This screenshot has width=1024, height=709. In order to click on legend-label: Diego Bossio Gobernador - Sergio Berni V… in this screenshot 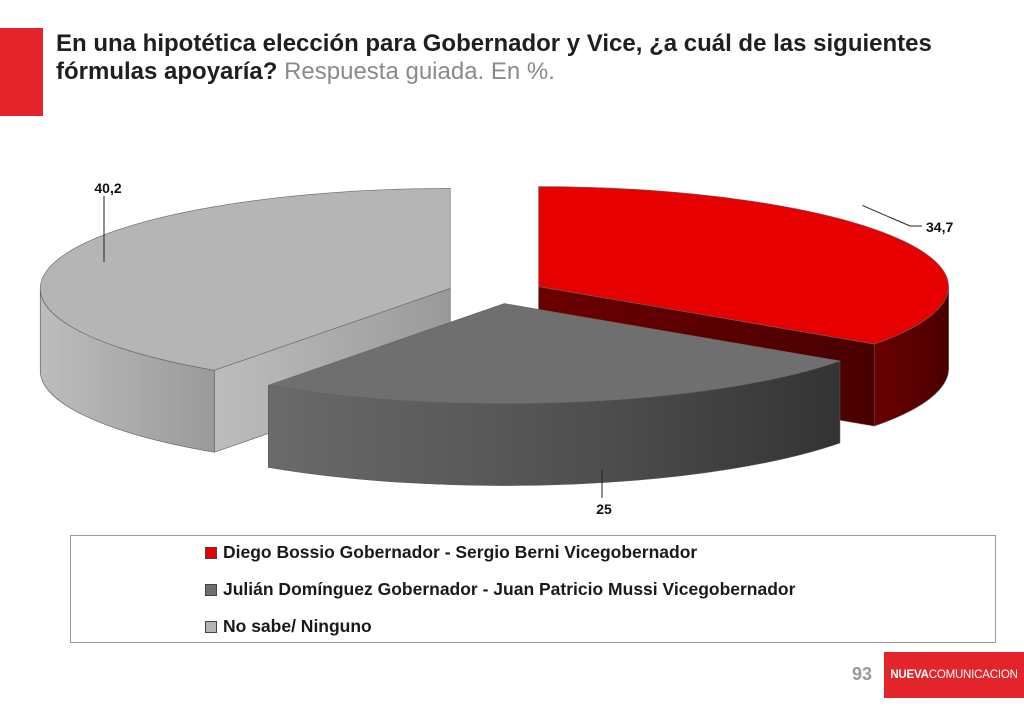, I will do `click(460, 552)`.